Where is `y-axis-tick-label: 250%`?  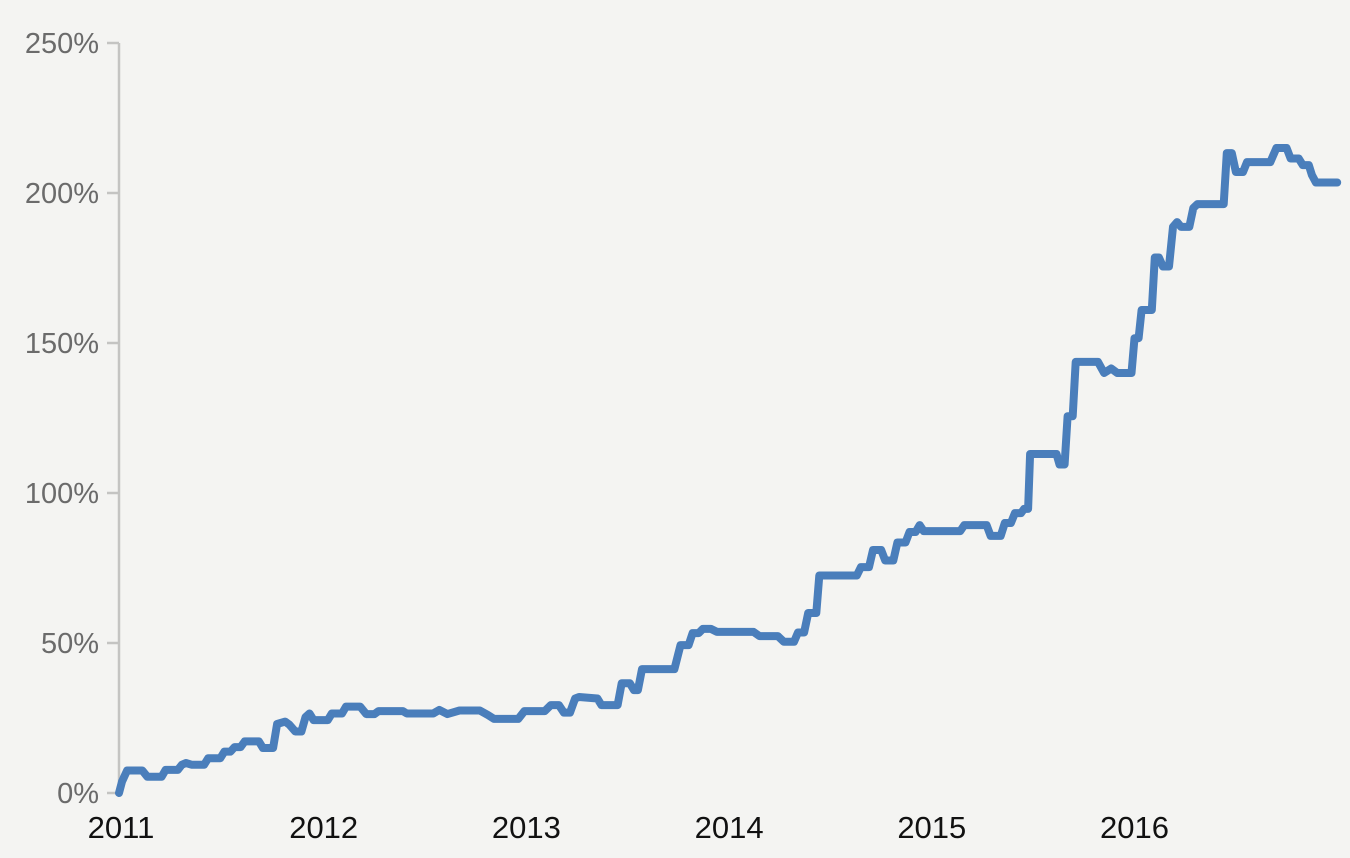 y-axis-tick-label: 250% is located at coordinates (62, 44).